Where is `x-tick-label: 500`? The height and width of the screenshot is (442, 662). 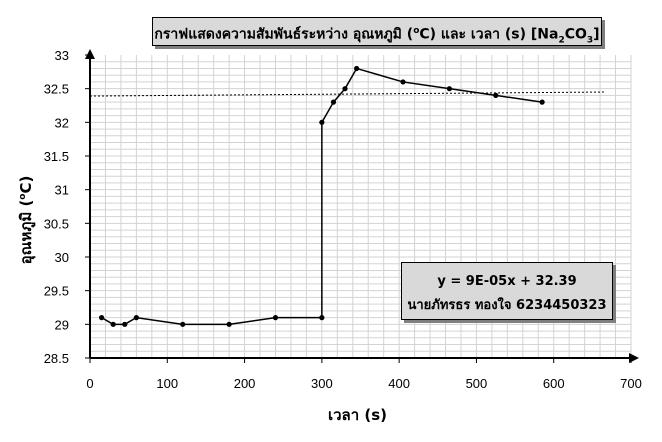 x-tick-label: 500 is located at coordinates (477, 383).